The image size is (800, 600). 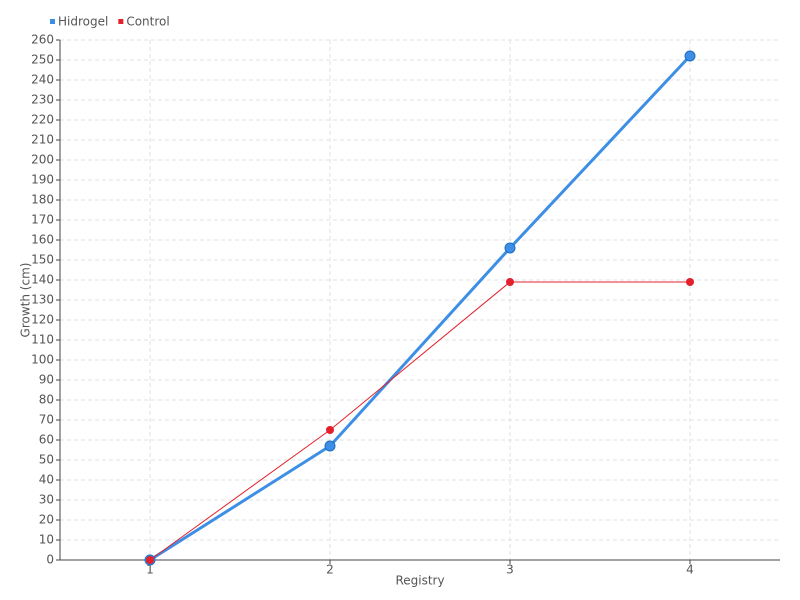 What do you see at coordinates (42, 220) in the screenshot?
I see `y-tick-label: 170` at bounding box center [42, 220].